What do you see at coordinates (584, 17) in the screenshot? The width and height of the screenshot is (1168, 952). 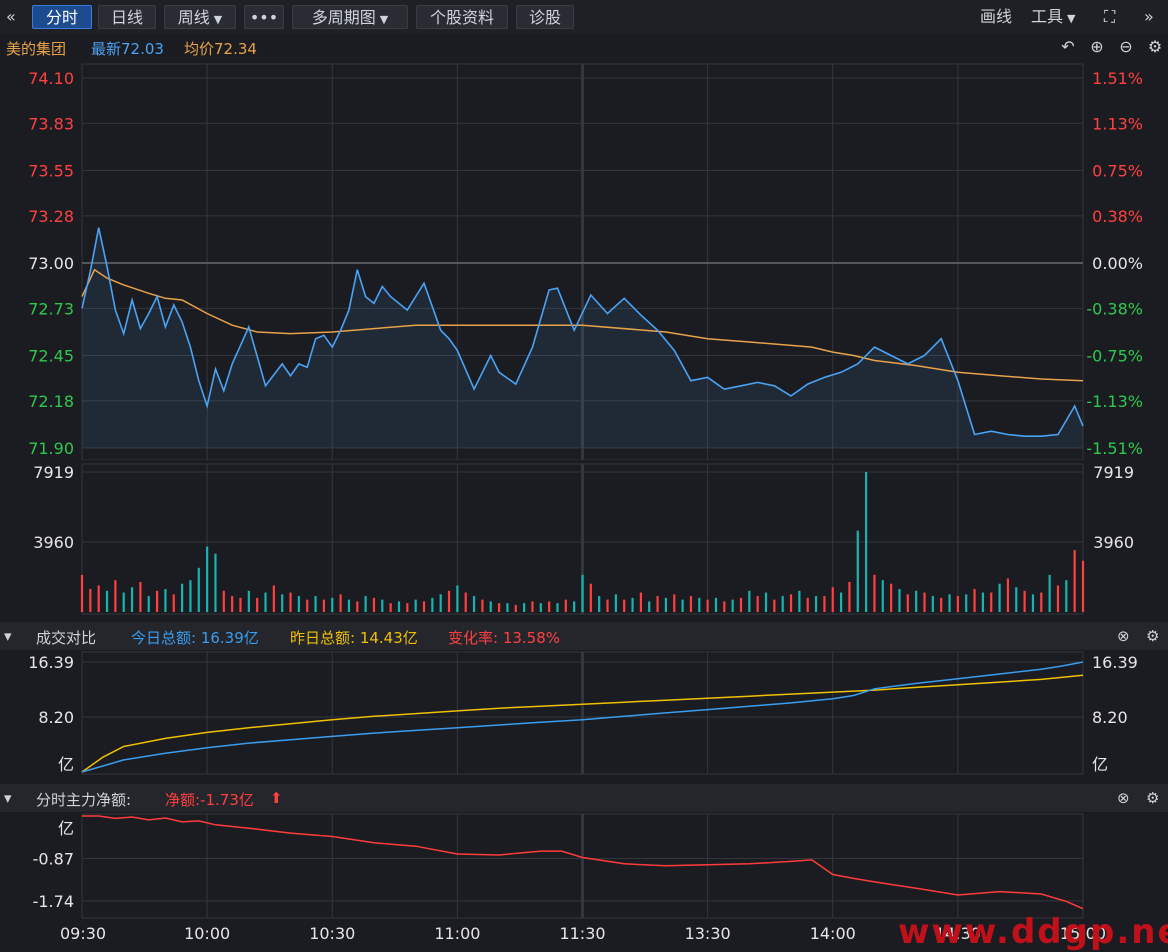 I see `toolbar: « 分时 日线 周线 ▼ ••• 多周期图 ▼ 个股资料 诊股 画线 工具 ▼ ⛶ »` at bounding box center [584, 17].